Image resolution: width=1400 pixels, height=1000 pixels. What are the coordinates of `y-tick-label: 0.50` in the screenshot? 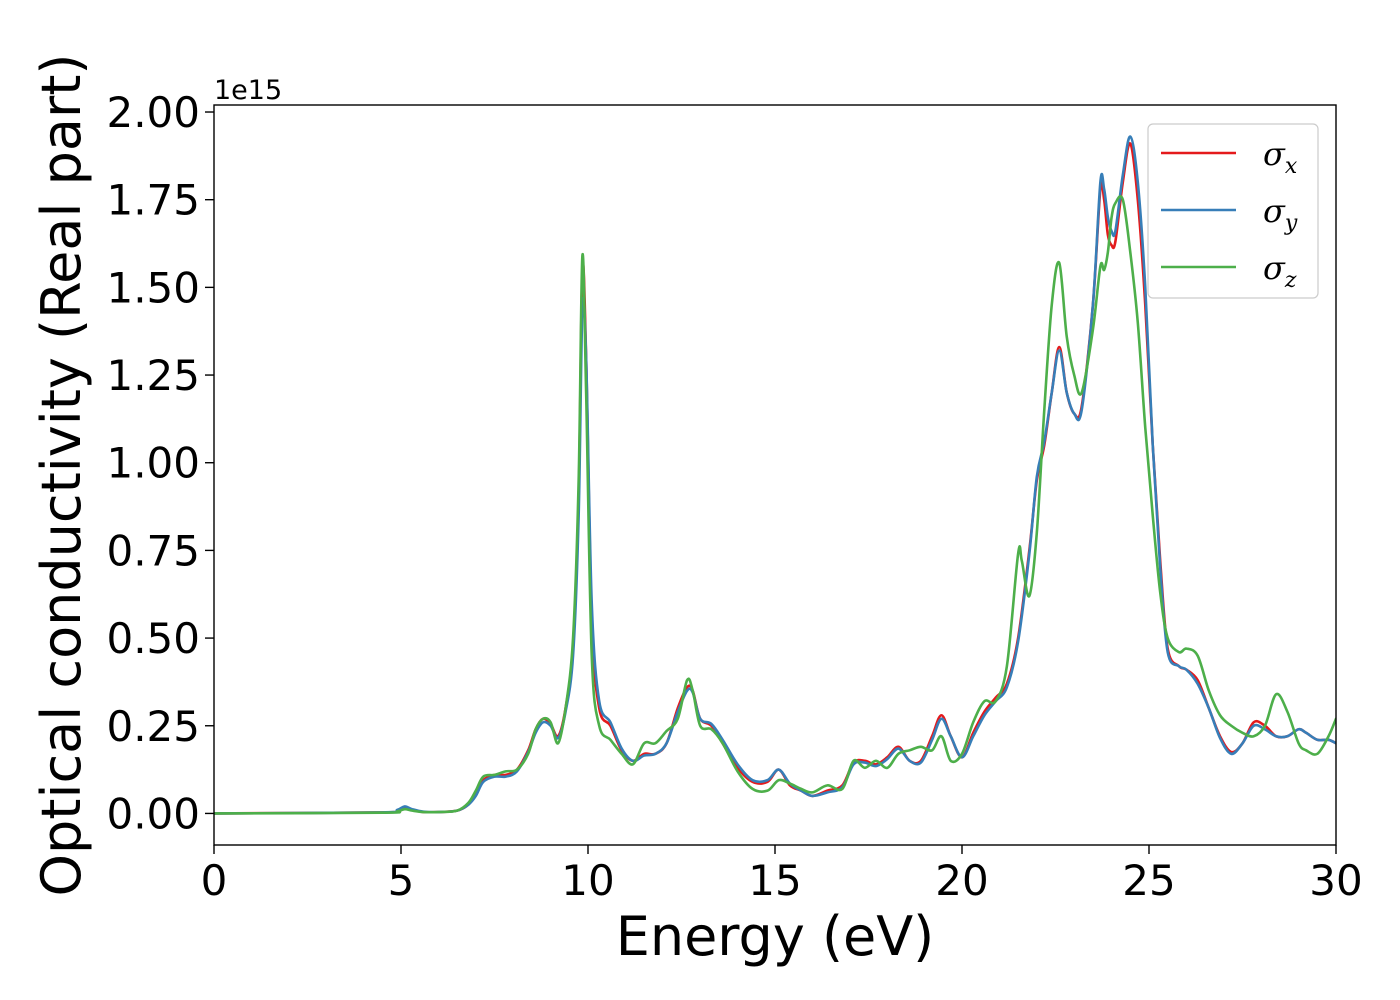 It's located at (153, 638).